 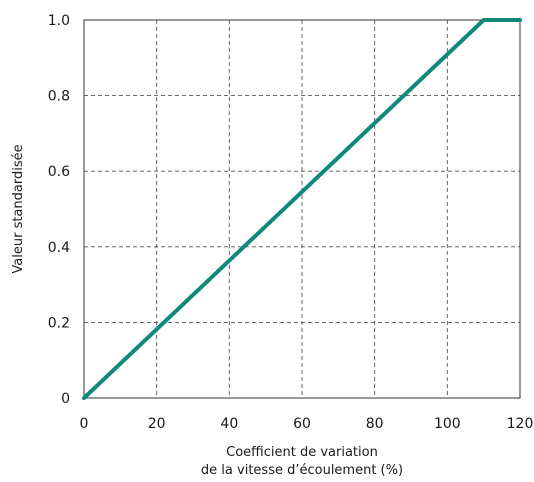 What do you see at coordinates (59, 248) in the screenshot?
I see `y-tick-label: 0.4` at bounding box center [59, 248].